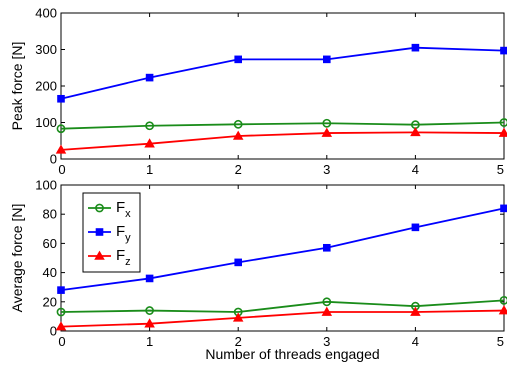 The width and height of the screenshot is (507, 371). What do you see at coordinates (128, 262) in the screenshot?
I see `legend-label-subscript: z` at bounding box center [128, 262].